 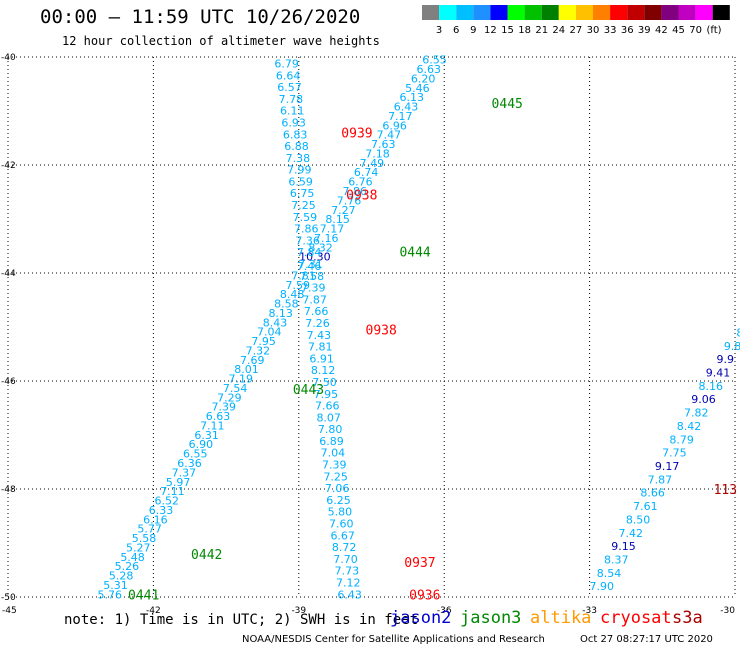 I want to click on colorbar-label: 3, so click(x=439, y=30).